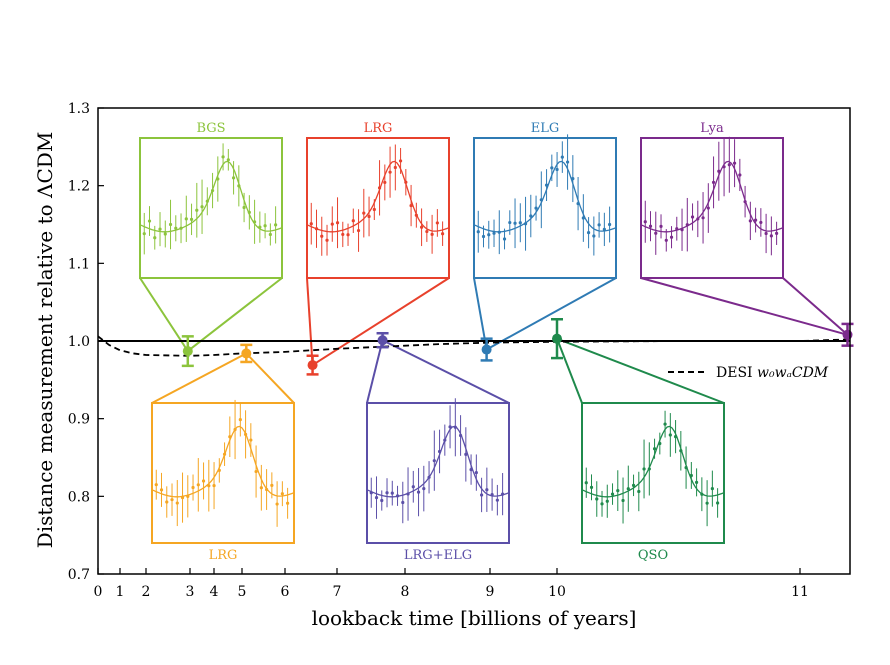  Describe the element at coordinates (120, 592) in the screenshot. I see `x-tick-label: 1` at that location.